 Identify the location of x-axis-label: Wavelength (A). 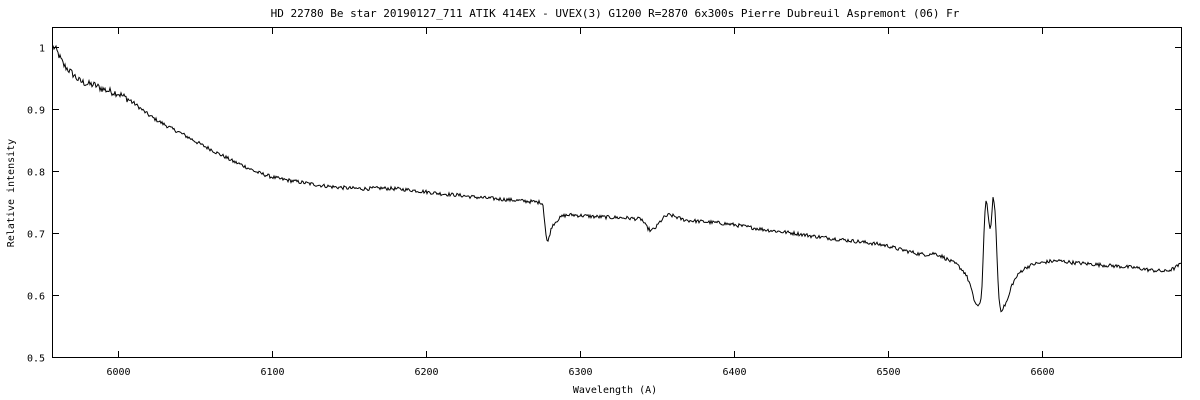
(615, 390).